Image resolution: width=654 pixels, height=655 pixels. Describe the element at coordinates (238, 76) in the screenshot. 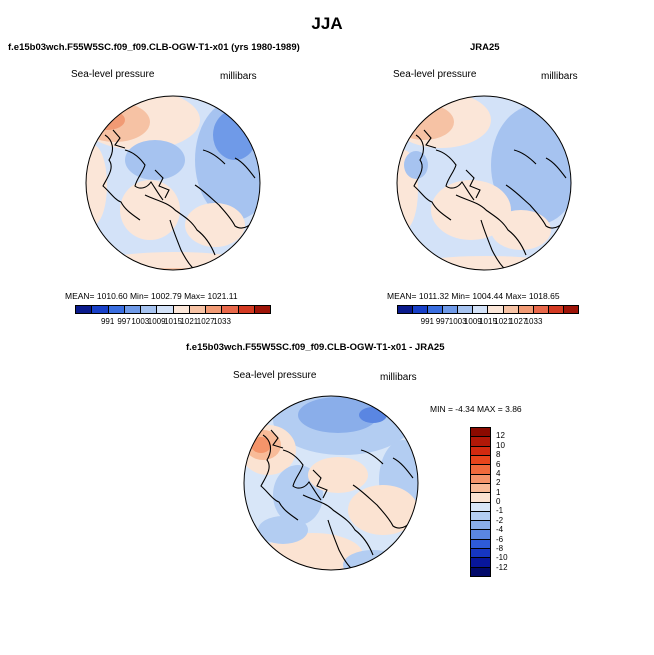

I see `model-units-label: millibars` at that location.